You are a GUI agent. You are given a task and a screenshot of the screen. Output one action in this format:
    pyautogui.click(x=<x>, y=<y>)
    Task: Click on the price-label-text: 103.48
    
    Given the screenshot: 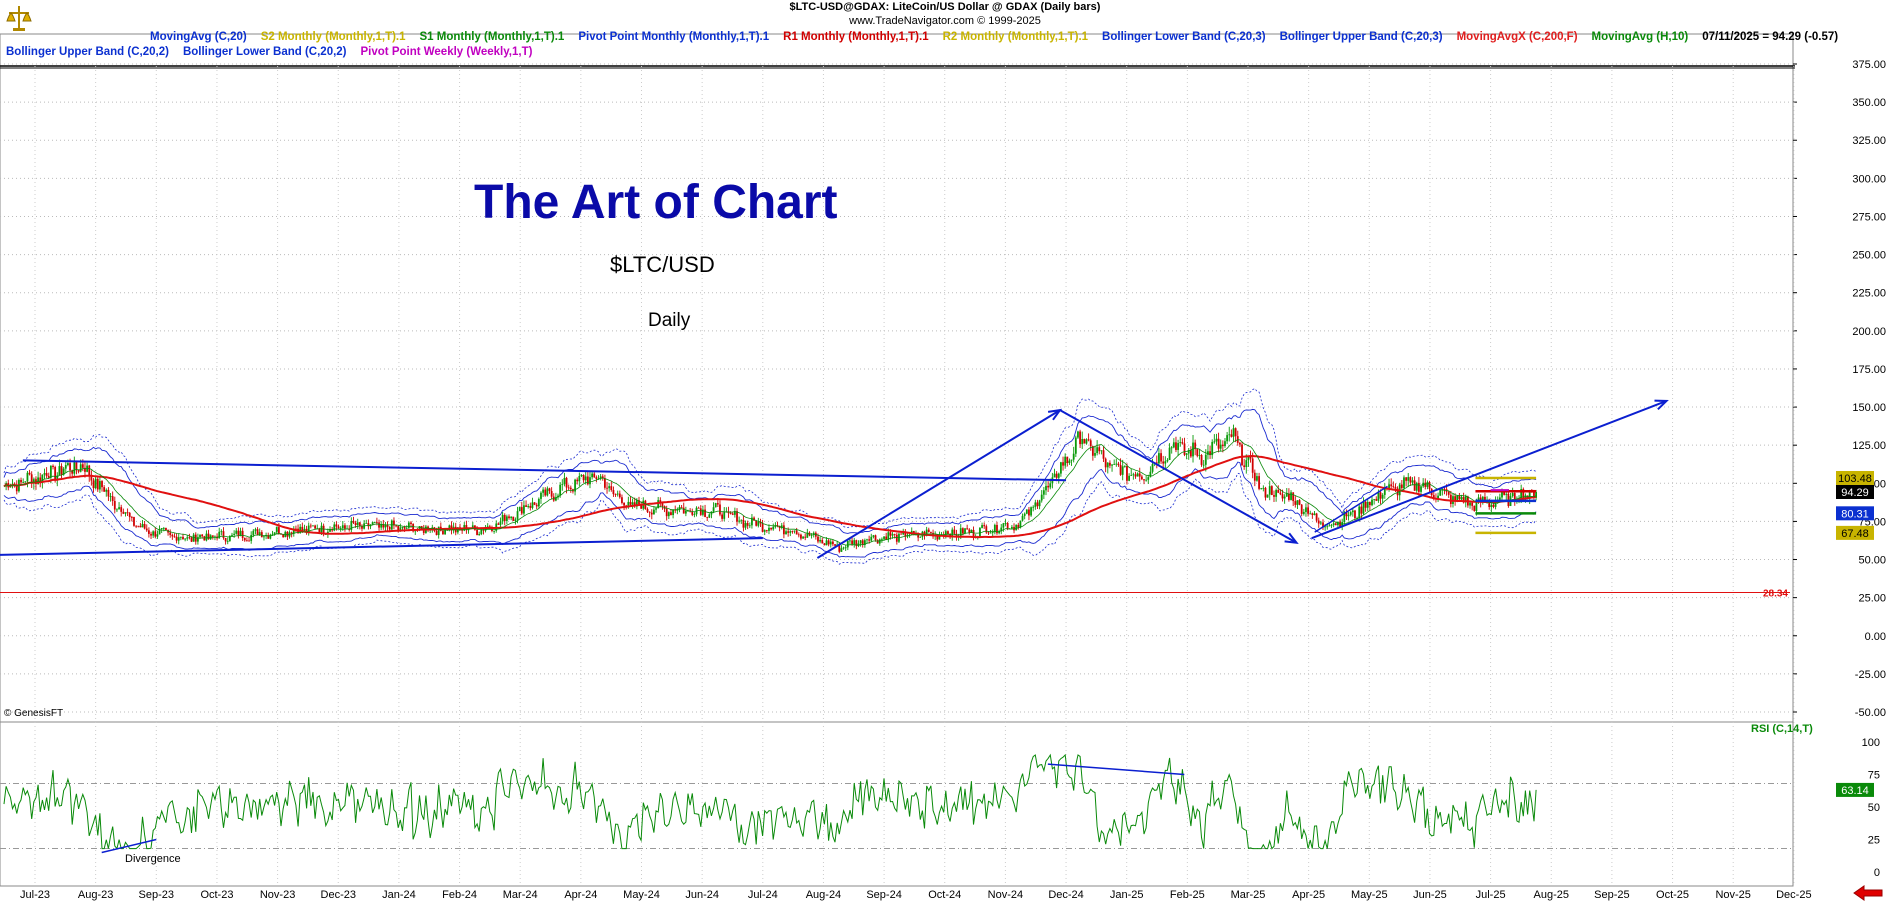 What is the action you would take?
    pyautogui.click(x=1855, y=479)
    